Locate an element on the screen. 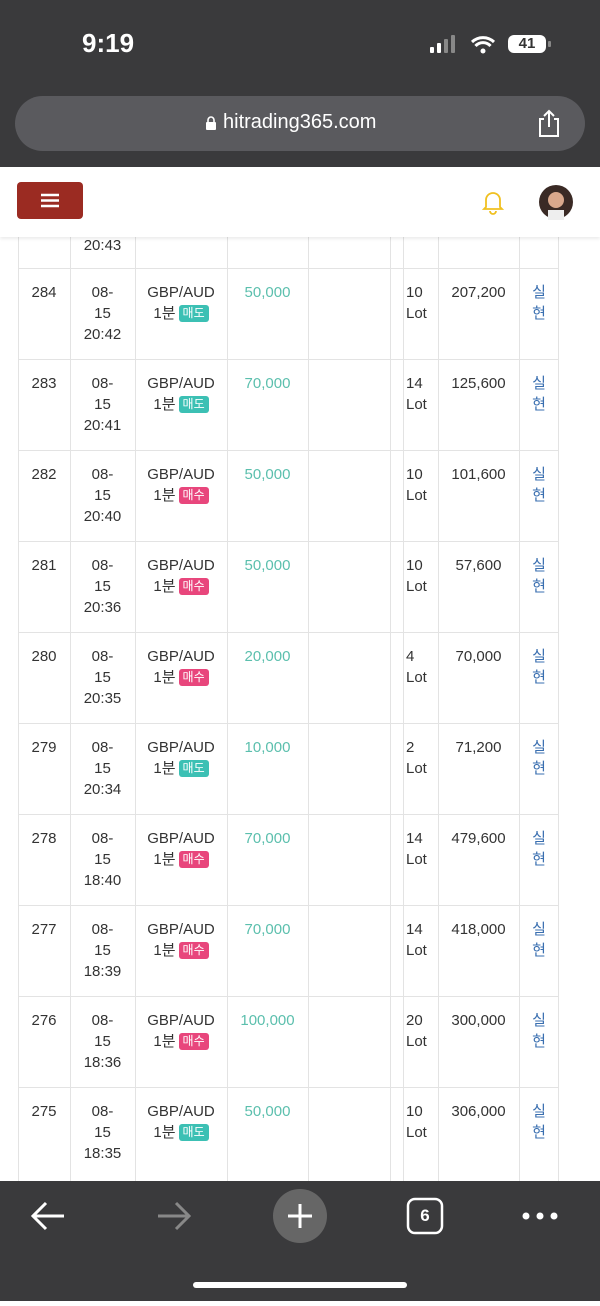 This screenshot has width=600, height=1306. profit: 306,000 is located at coordinates (478, 1111).